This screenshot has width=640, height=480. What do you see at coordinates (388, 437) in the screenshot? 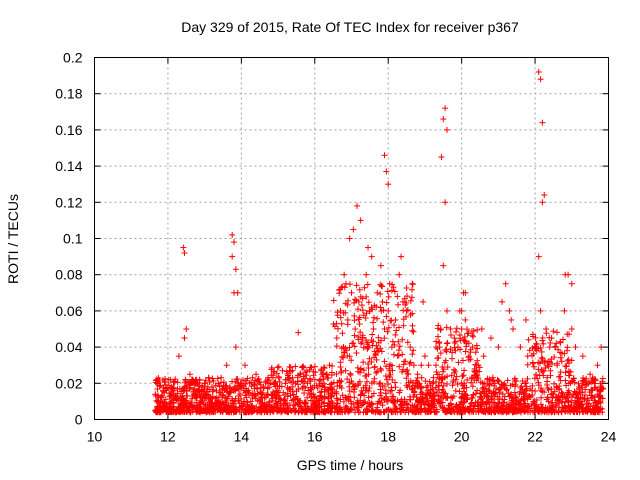
I see `x-tick-label: 18` at bounding box center [388, 437].